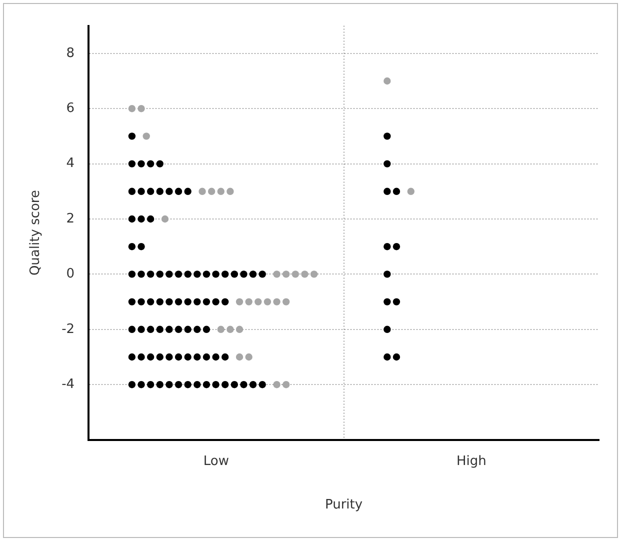 Image resolution: width=621 pixels, height=541 pixels. What do you see at coordinates (343, 505) in the screenshot?
I see `x-axis-title: Purity` at bounding box center [343, 505].